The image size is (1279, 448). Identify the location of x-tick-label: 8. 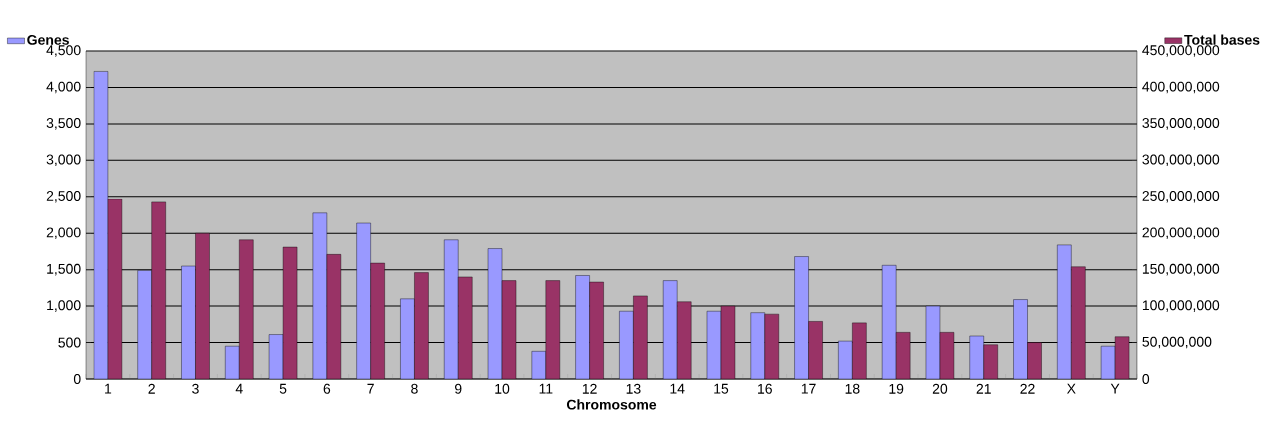
(414, 388).